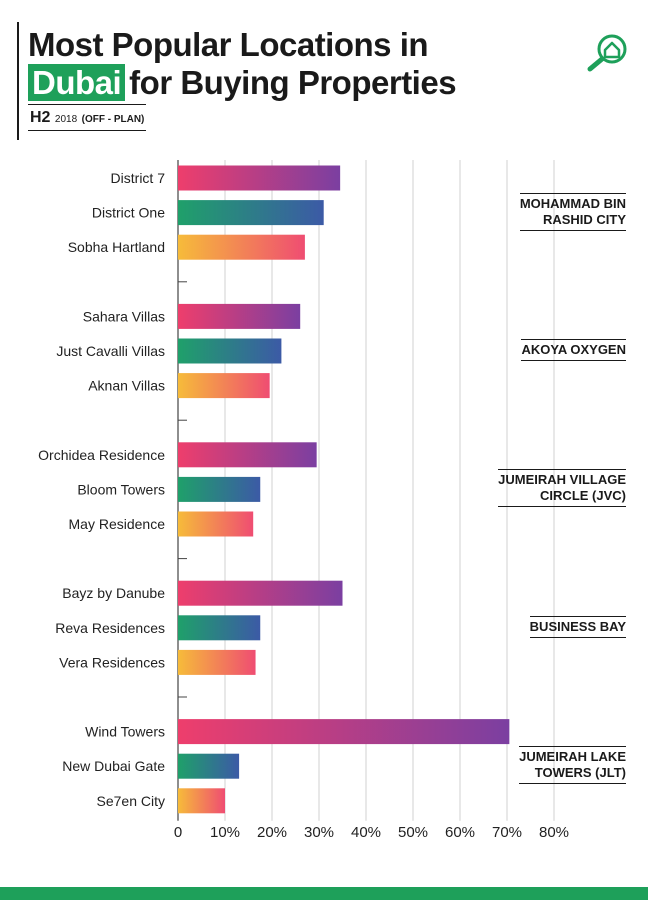  What do you see at coordinates (572, 765) in the screenshot?
I see `group-label: JUMEIRAH LAKE TOWERS (JLT)` at bounding box center [572, 765].